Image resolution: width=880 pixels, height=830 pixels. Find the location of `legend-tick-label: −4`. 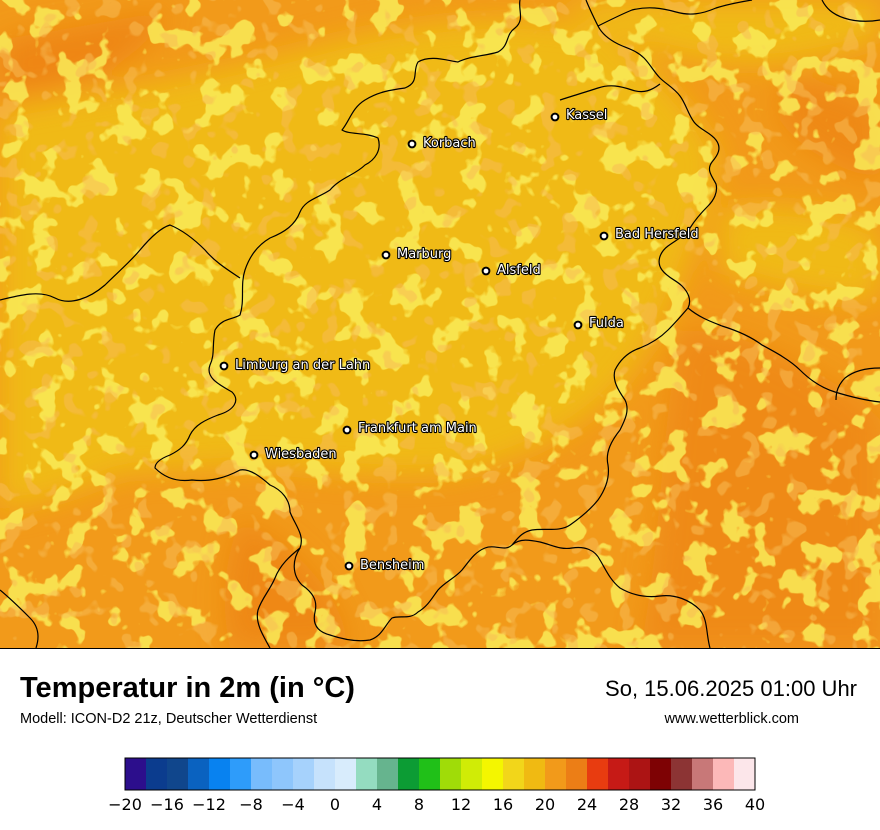

legend-tick-label: −4 is located at coordinates (293, 804).